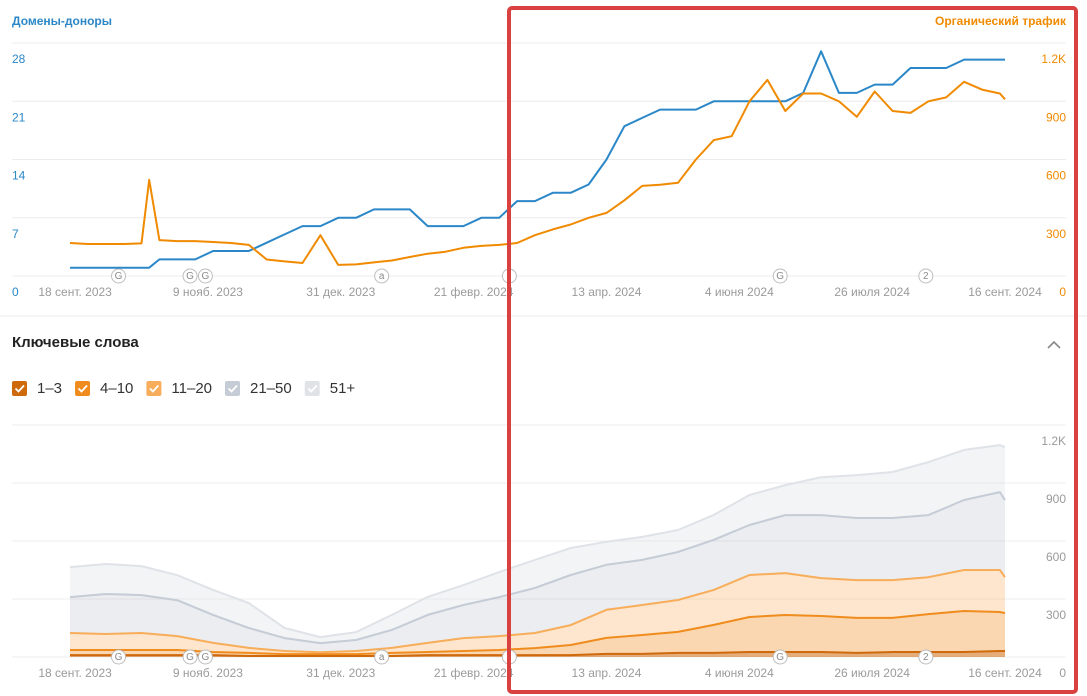  I want to click on legend-item: 21–50, so click(258, 388).